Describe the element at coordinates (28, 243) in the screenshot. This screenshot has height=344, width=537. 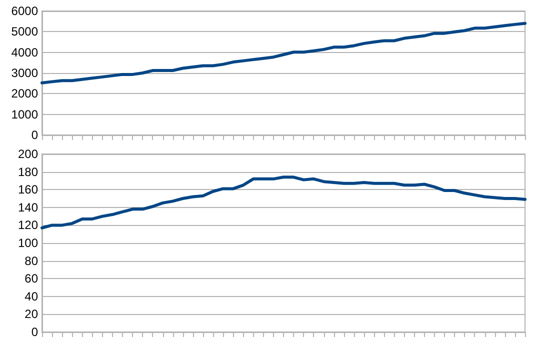
I see `y-tick-label: 100` at that location.